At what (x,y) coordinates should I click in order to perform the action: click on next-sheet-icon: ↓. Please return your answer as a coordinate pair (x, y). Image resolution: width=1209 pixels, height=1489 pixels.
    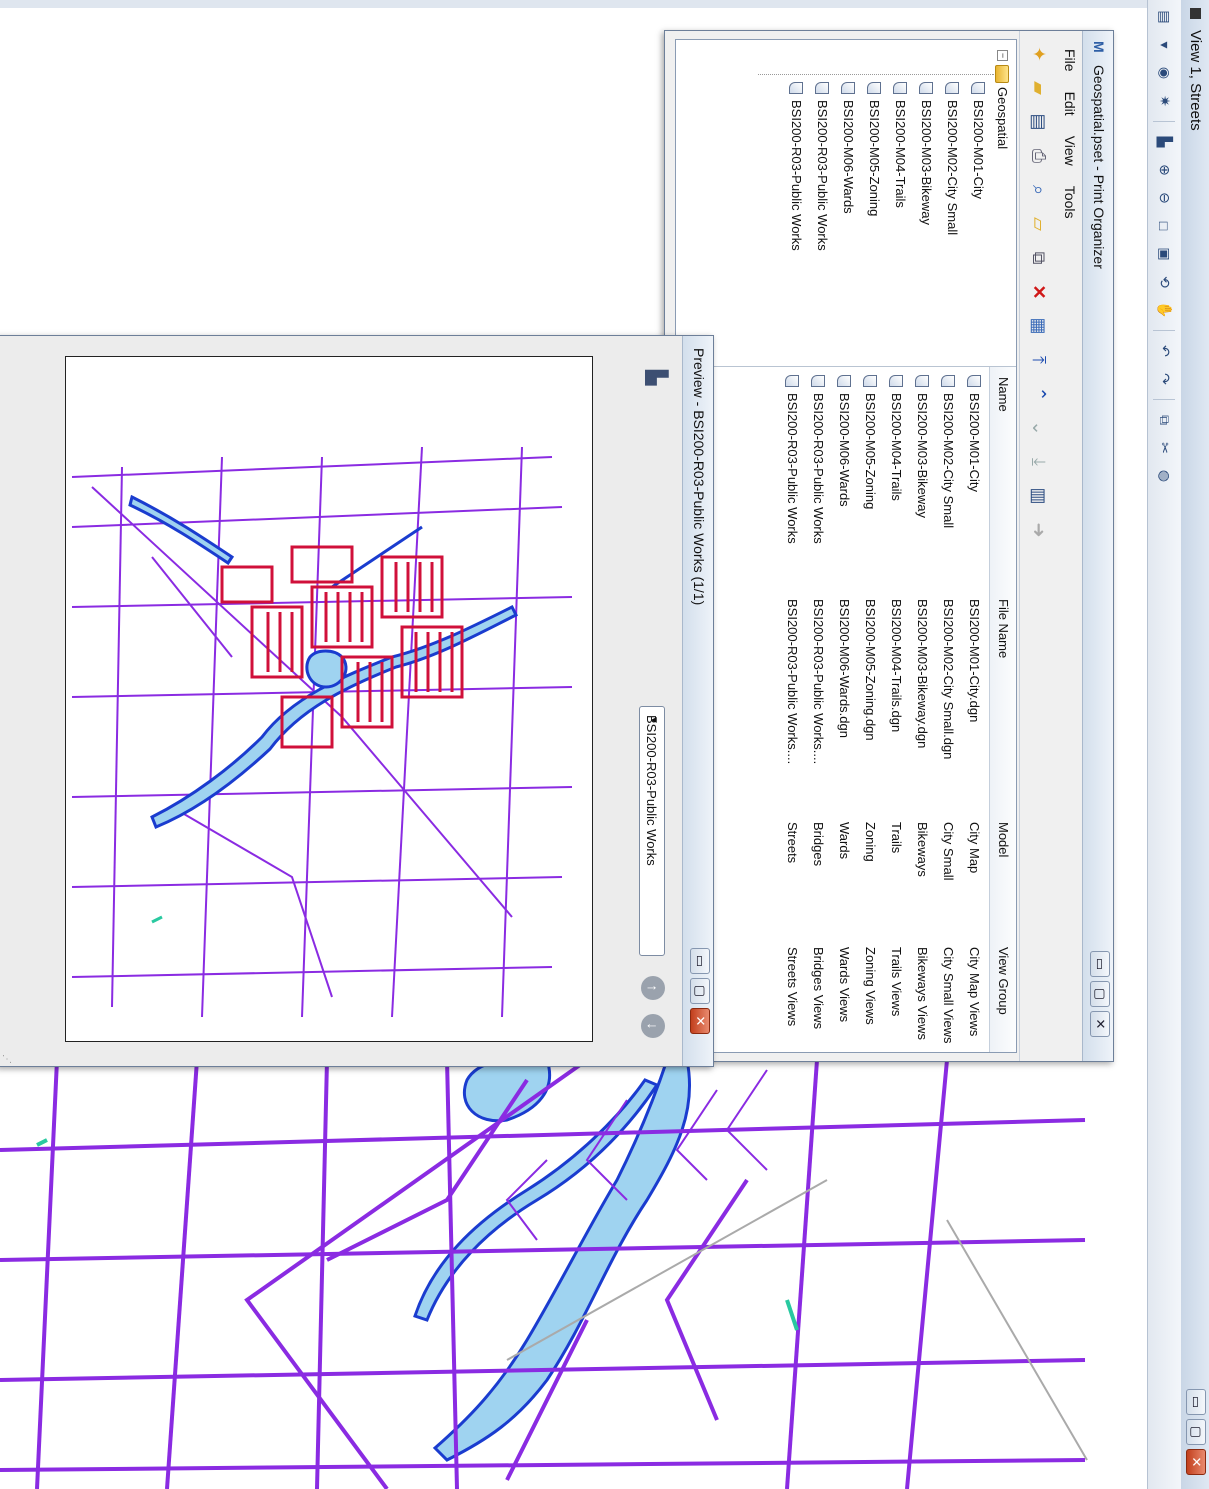
    Looking at the image, I should click on (653, 1026).